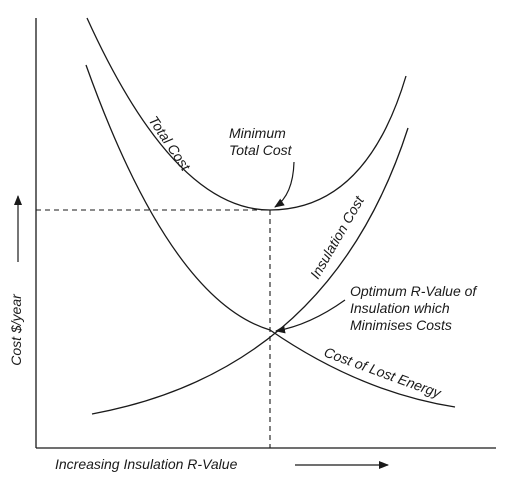 This screenshot has width=508, height=477. What do you see at coordinates (401, 325) in the screenshot?
I see `annotation-optimum-line-3: Minimises Costs` at bounding box center [401, 325].